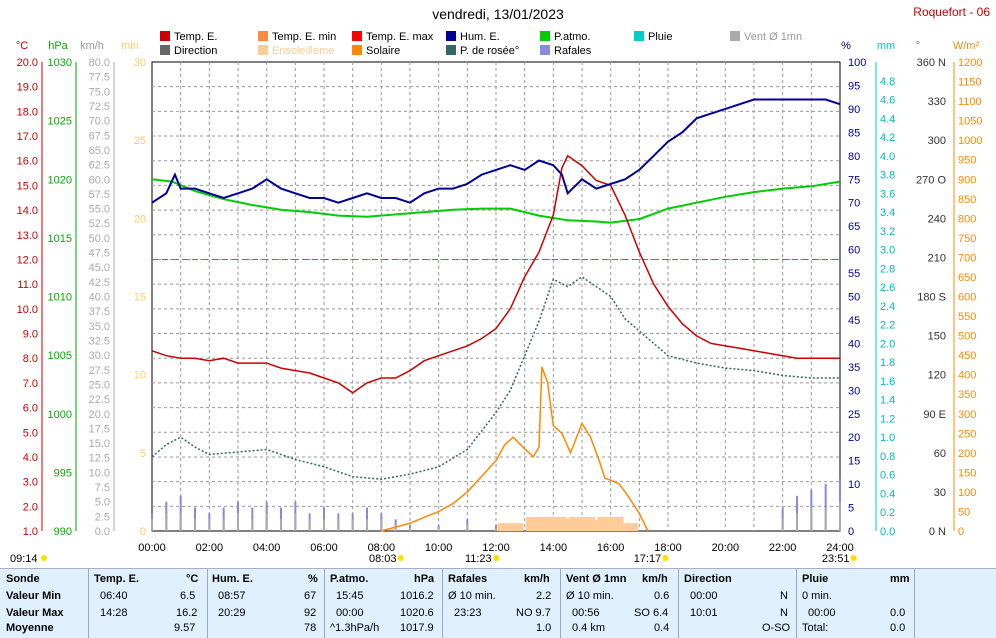  What do you see at coordinates (30, 384) in the screenshot?
I see `tick-temp: 7.0` at bounding box center [30, 384].